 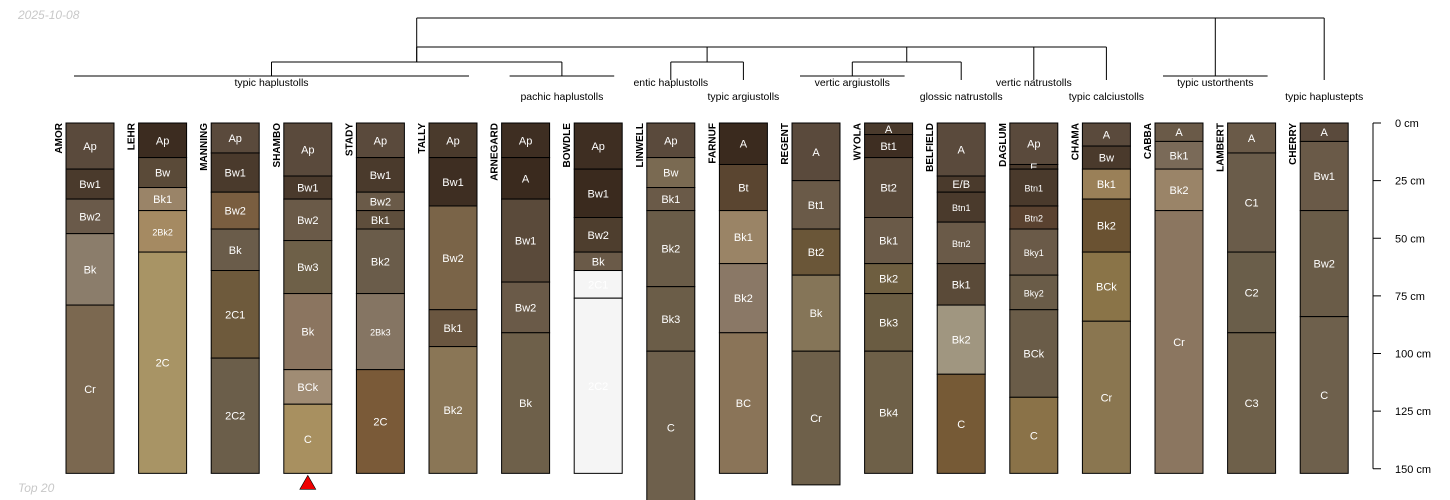 I want to click on horizon-label-stady-1: Bw1, so click(x=380, y=176).